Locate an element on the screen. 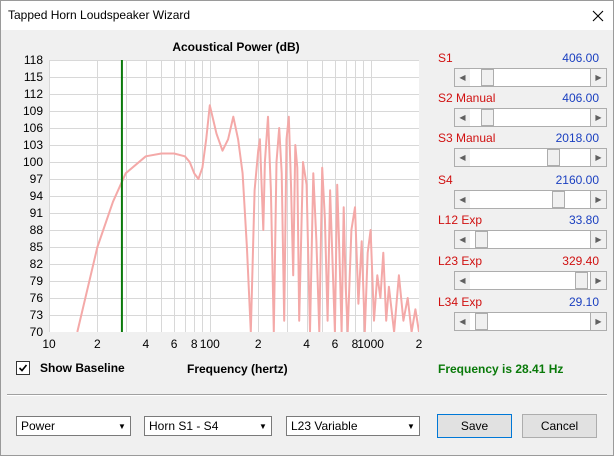 The height and width of the screenshot is (456, 614). y-tick-label: 115 is located at coordinates (33, 77).